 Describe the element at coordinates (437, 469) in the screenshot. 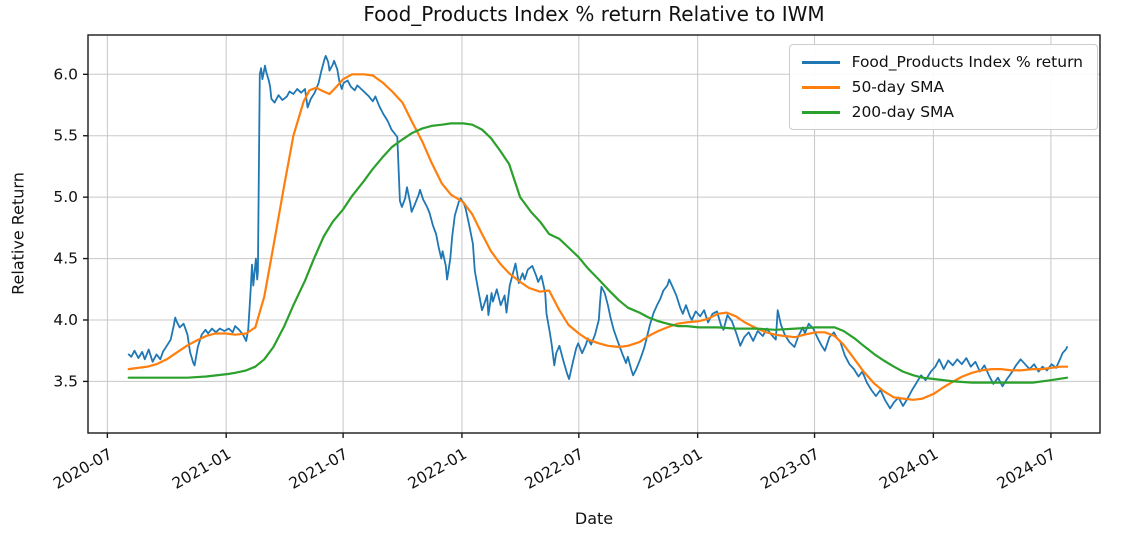

I see `svg-text: 2022-01` at that location.